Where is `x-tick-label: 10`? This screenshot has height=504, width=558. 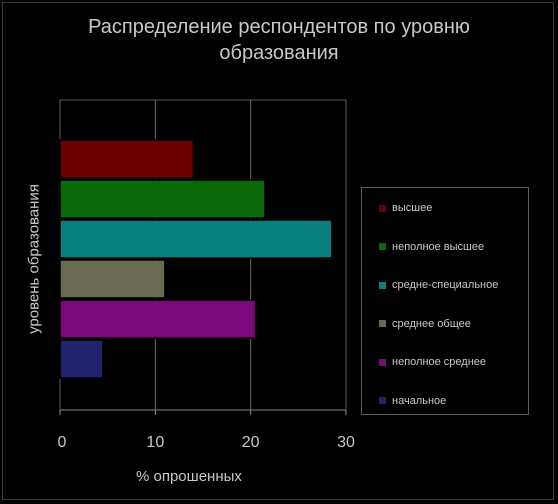
x-tick-label: 10 is located at coordinates (155, 442).